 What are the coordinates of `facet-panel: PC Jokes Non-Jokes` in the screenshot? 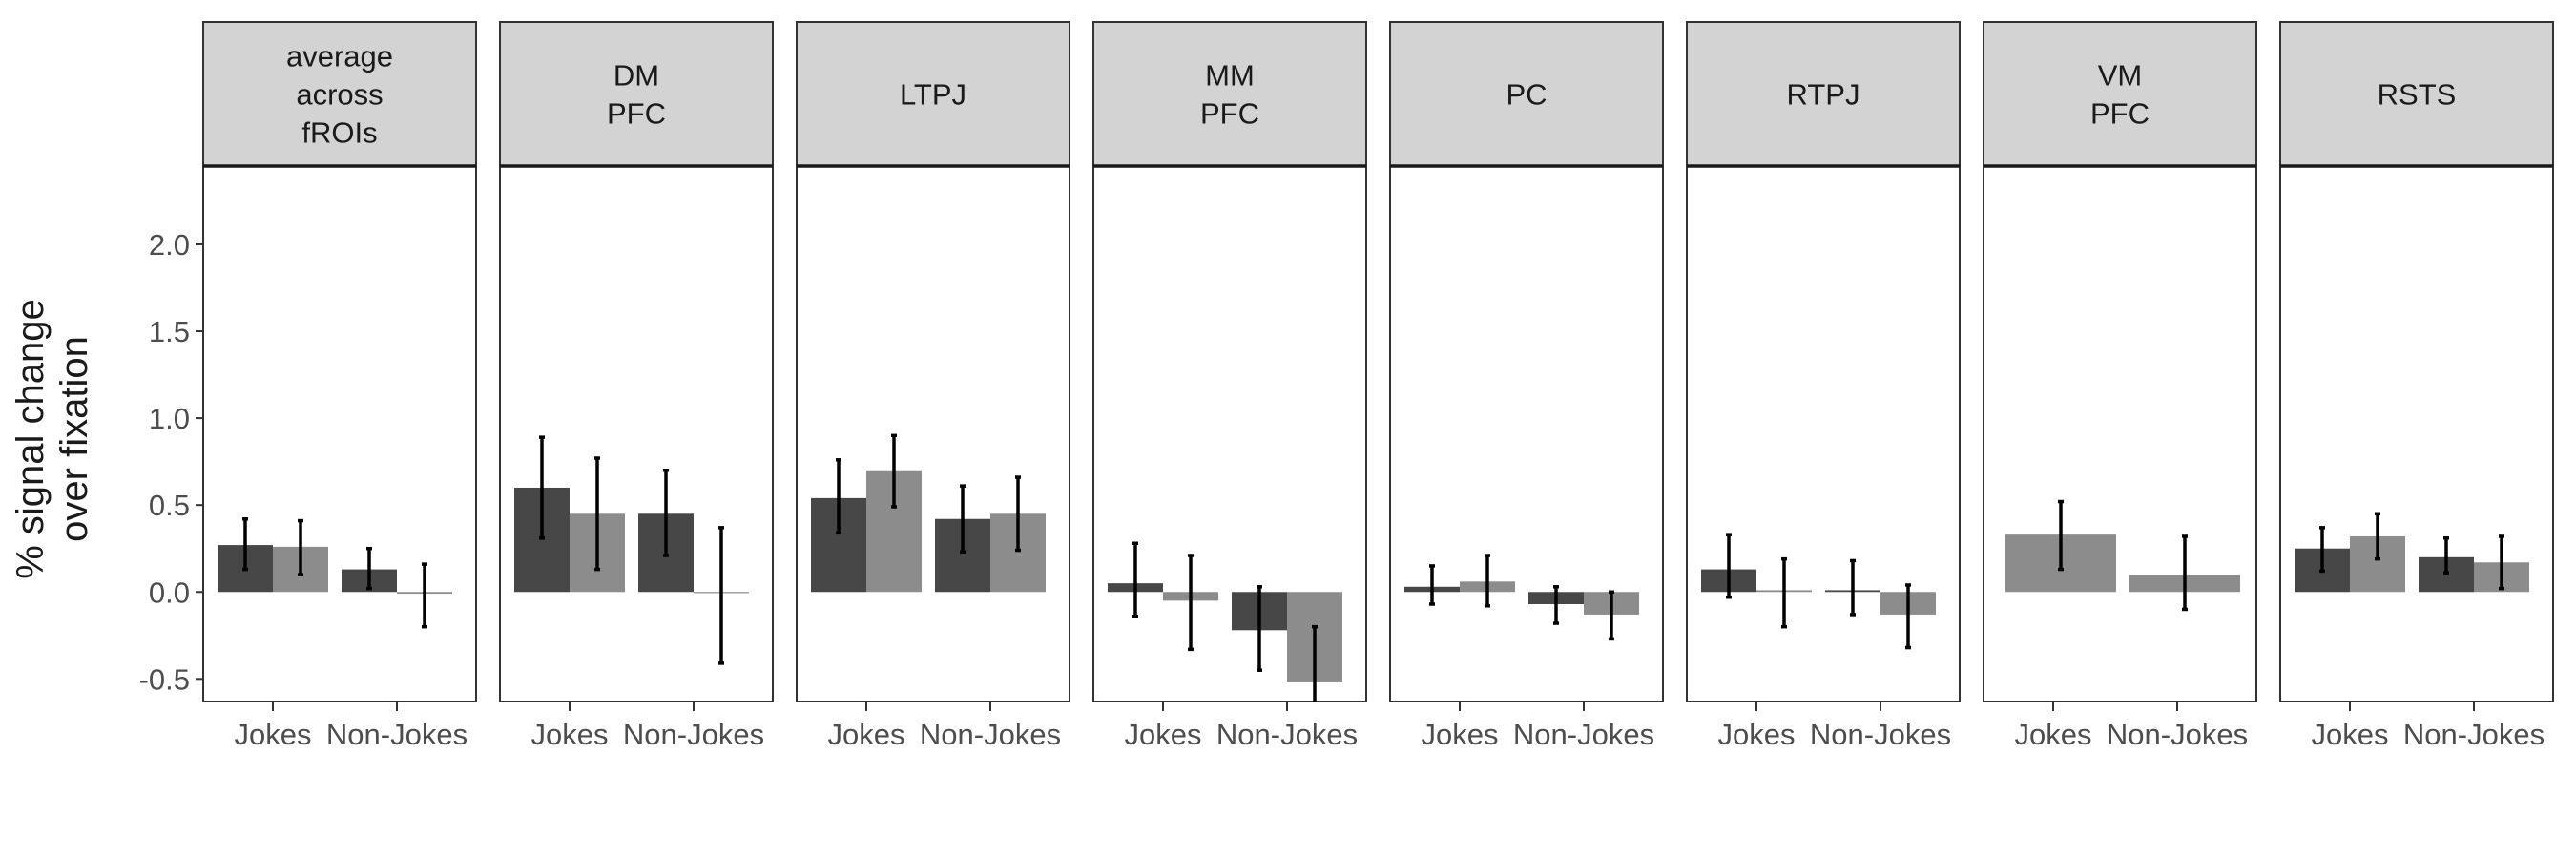 It's located at (1526, 386).